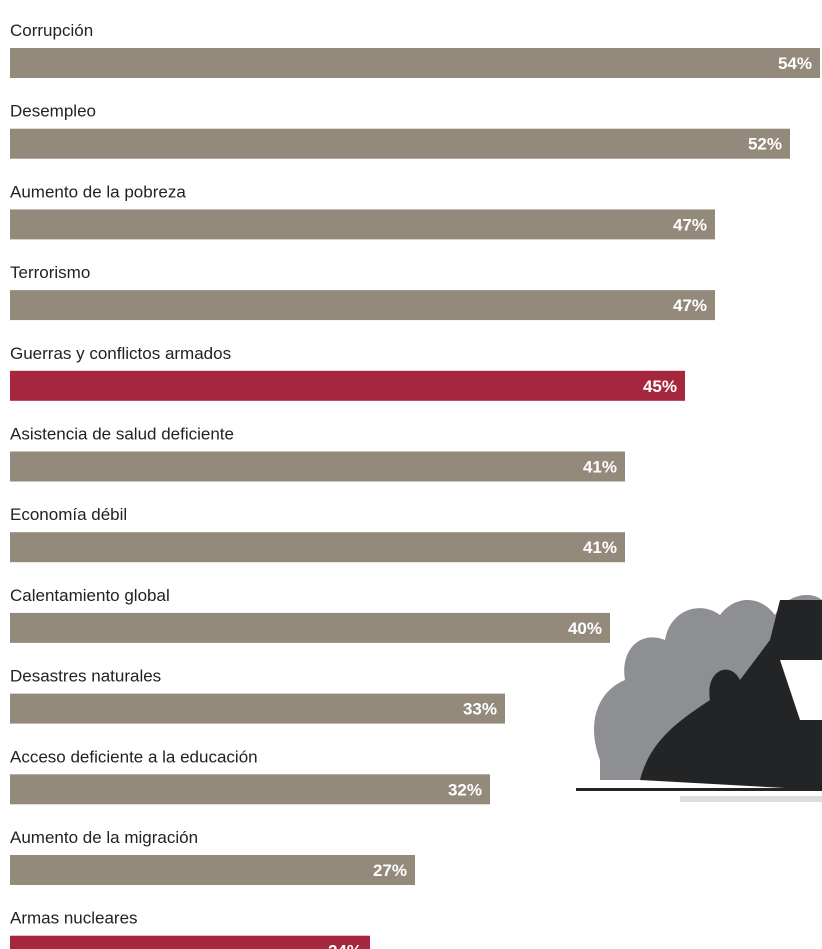 The image size is (822, 949). Describe the element at coordinates (51, 30) in the screenshot. I see `category-label: Corrupción` at that location.